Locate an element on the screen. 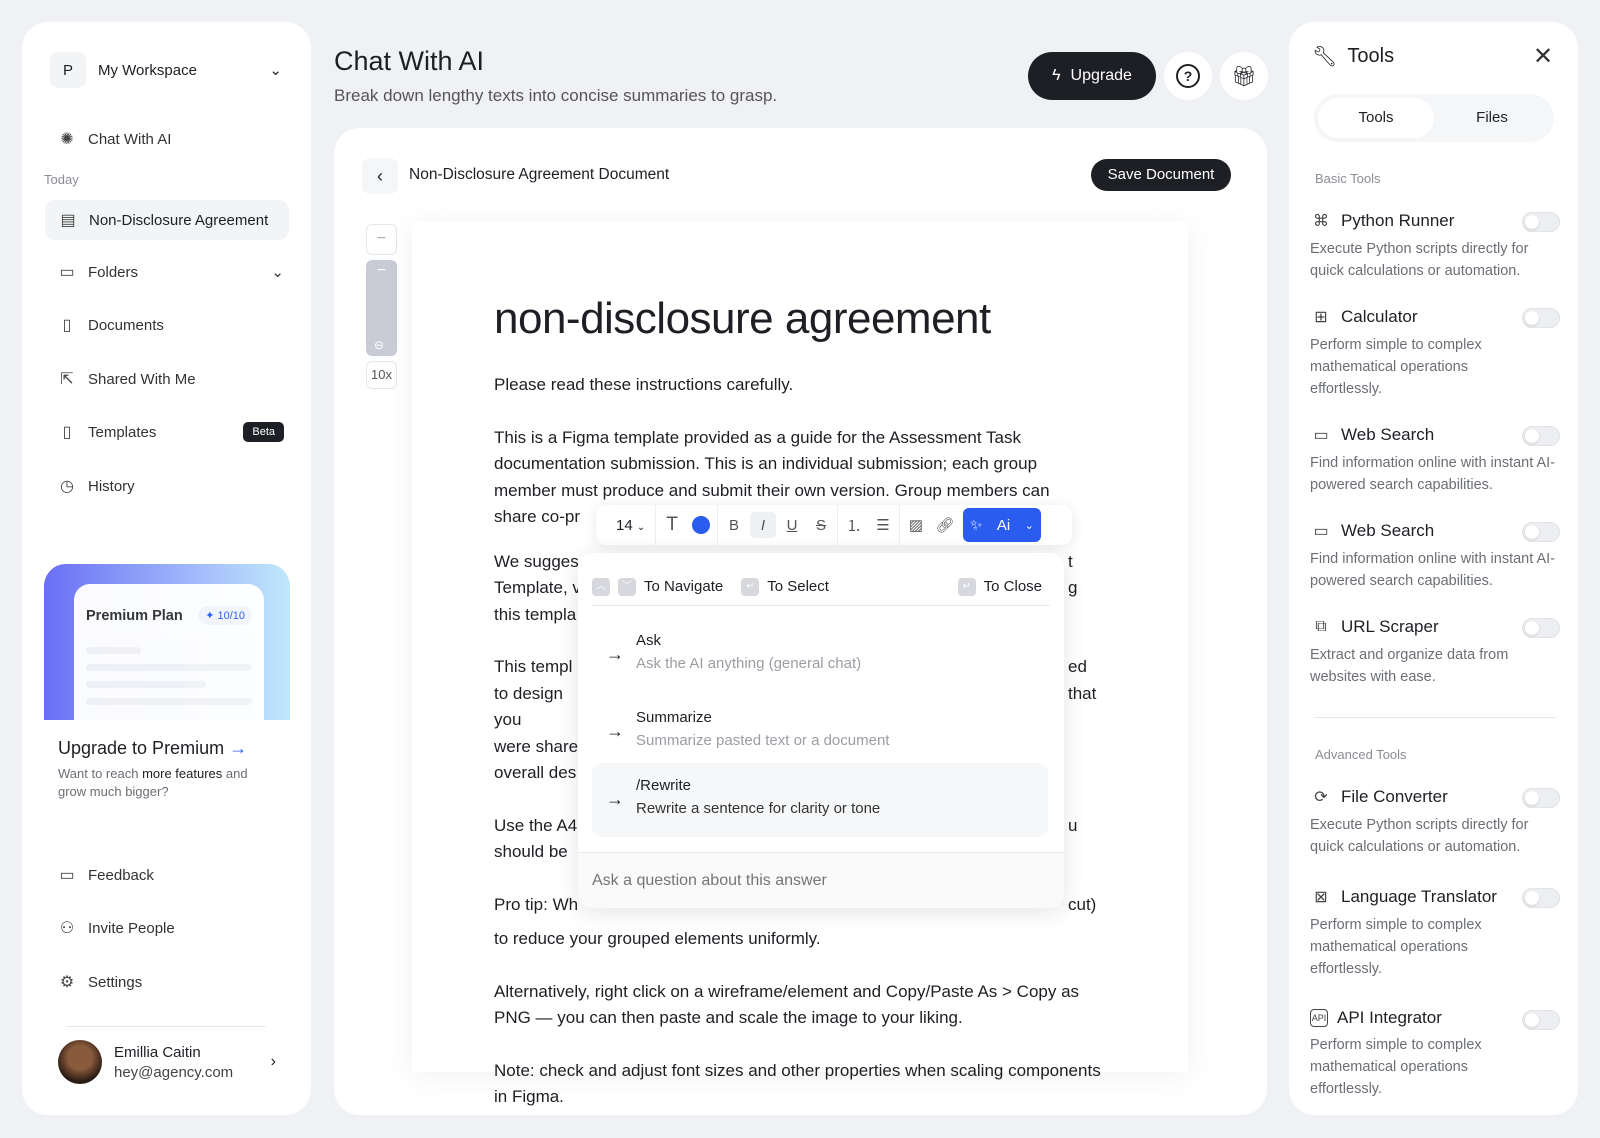  gift-icon: 🎁︎ is located at coordinates (1244, 76).